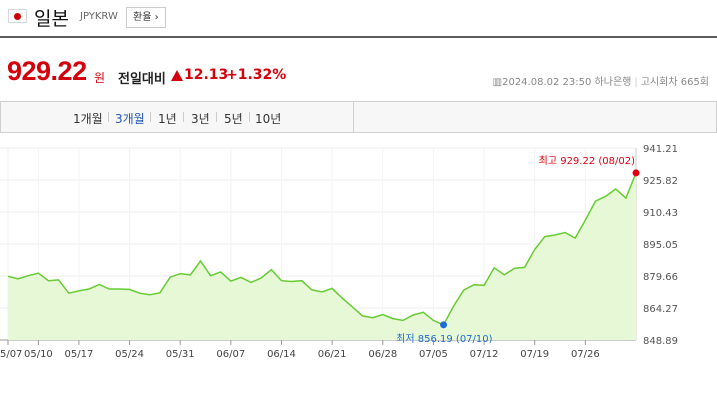  What do you see at coordinates (268, 119) in the screenshot?
I see `tab-10-years: 10년` at bounding box center [268, 119].